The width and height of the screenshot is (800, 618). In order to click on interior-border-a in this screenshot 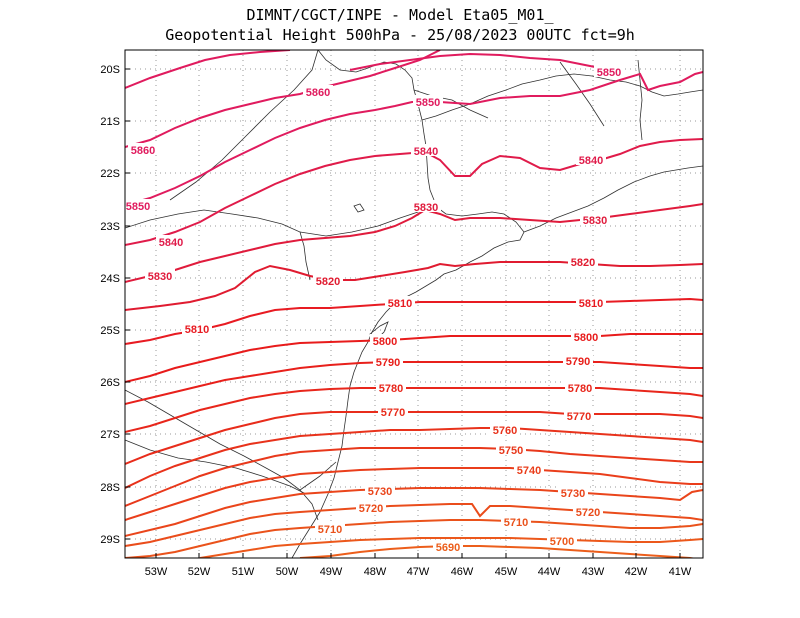, I will do `click(244, 125)`.